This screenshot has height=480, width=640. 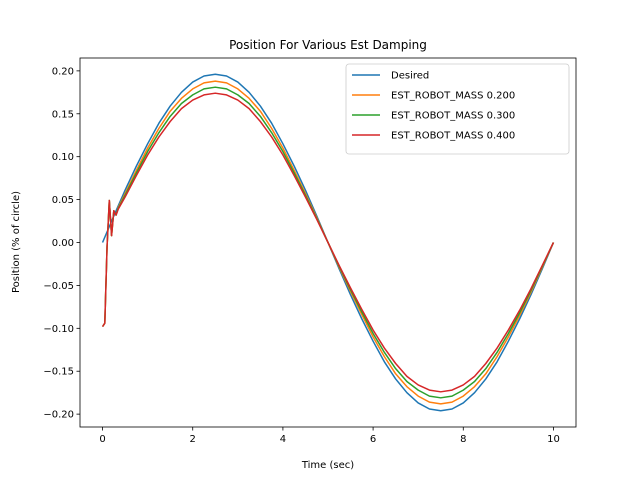 I want to click on y-axis-label: Position (% of circle), so click(x=16, y=242).